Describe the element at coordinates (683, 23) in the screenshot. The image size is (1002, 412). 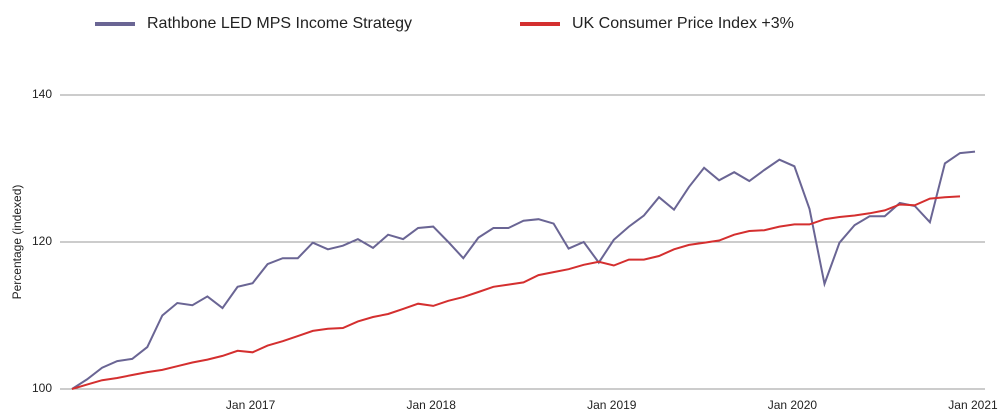
I see `legend-label: UK Consumer Price Index +3%` at that location.